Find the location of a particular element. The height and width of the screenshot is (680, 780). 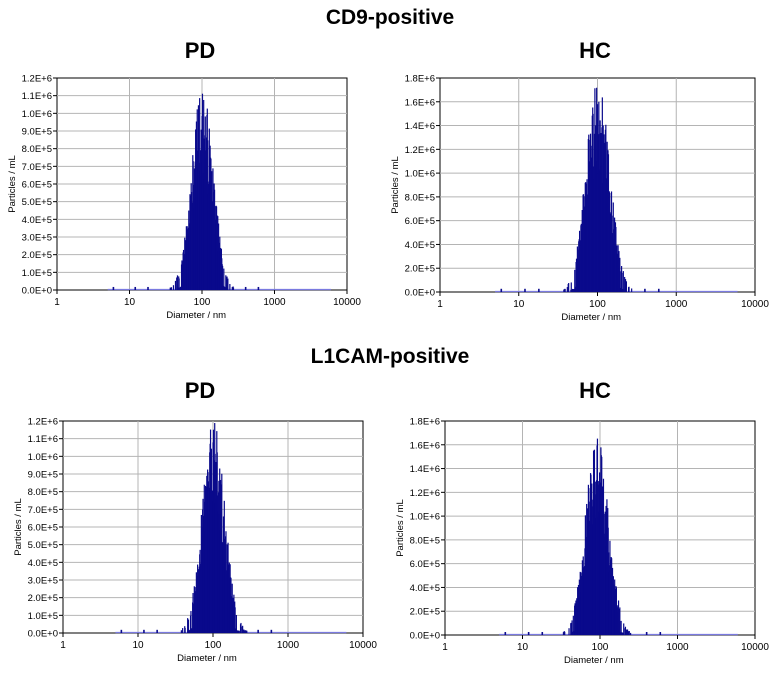

panel-title-l1cam-hc: HC is located at coordinates (595, 390).